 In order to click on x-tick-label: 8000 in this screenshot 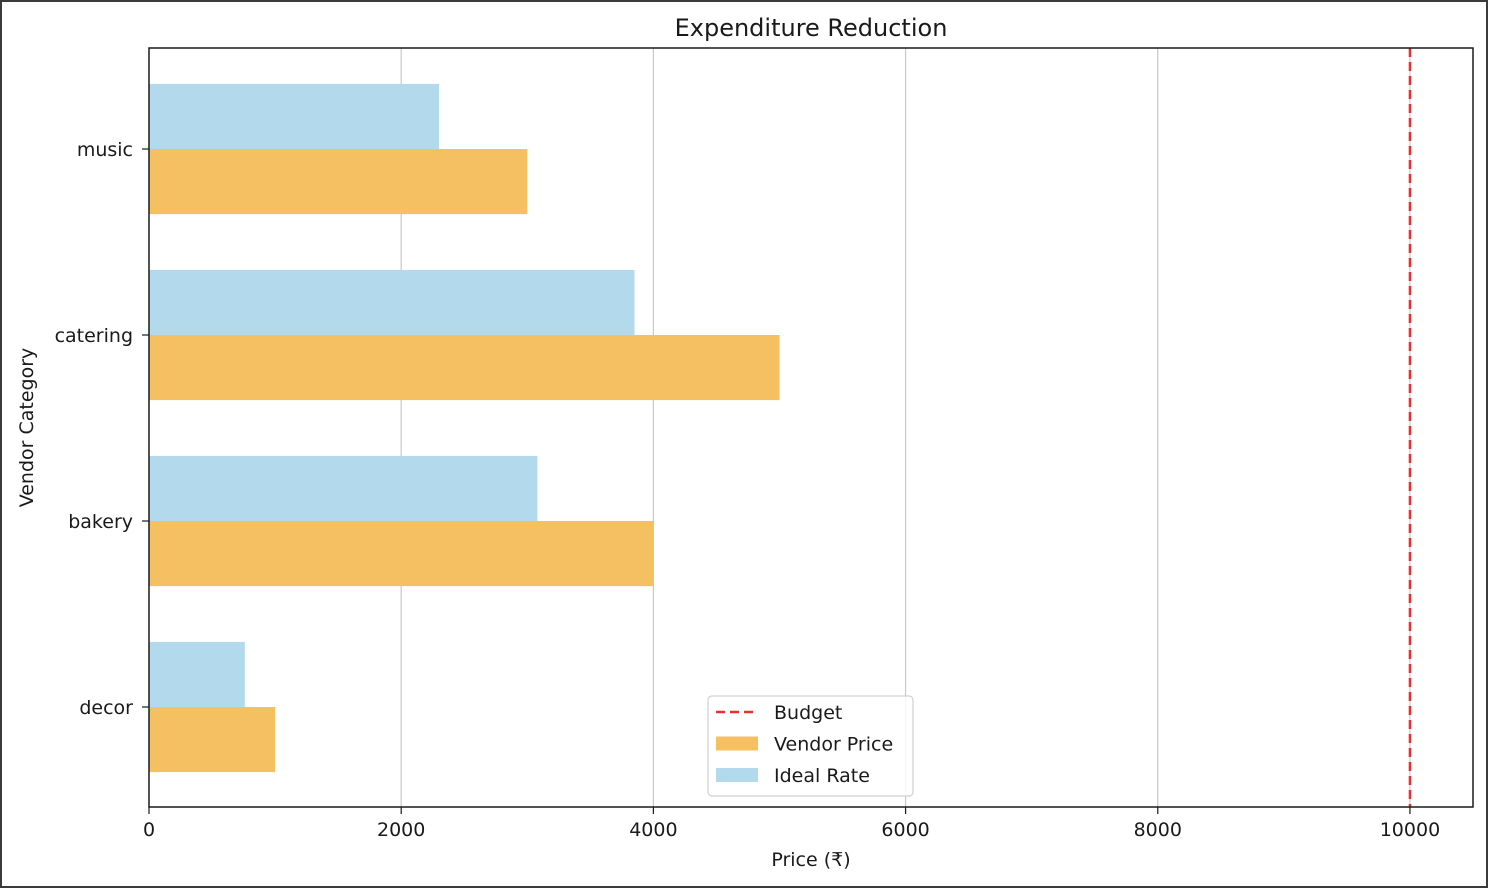, I will do `click(1158, 830)`.